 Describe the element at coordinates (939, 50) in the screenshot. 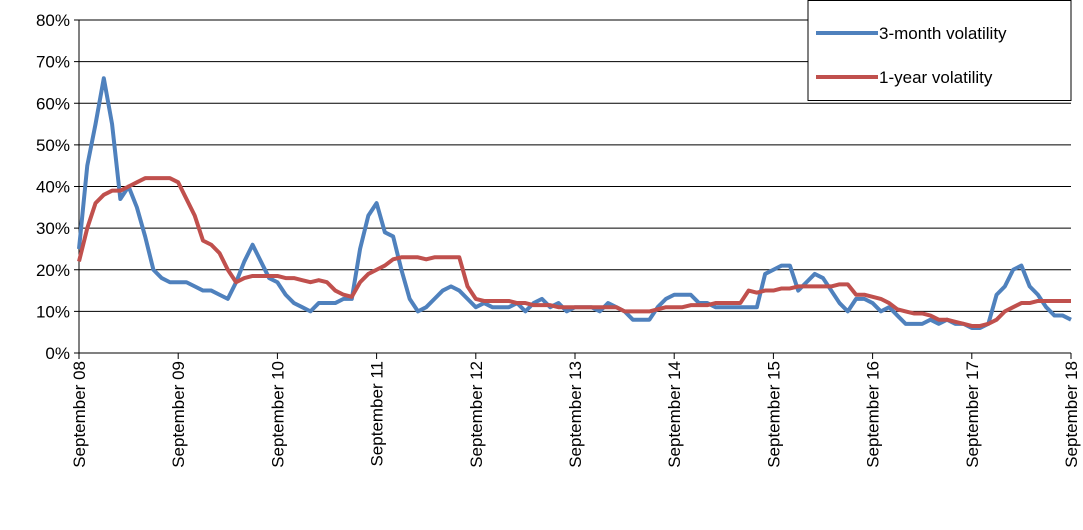

I see `legend-box` at that location.